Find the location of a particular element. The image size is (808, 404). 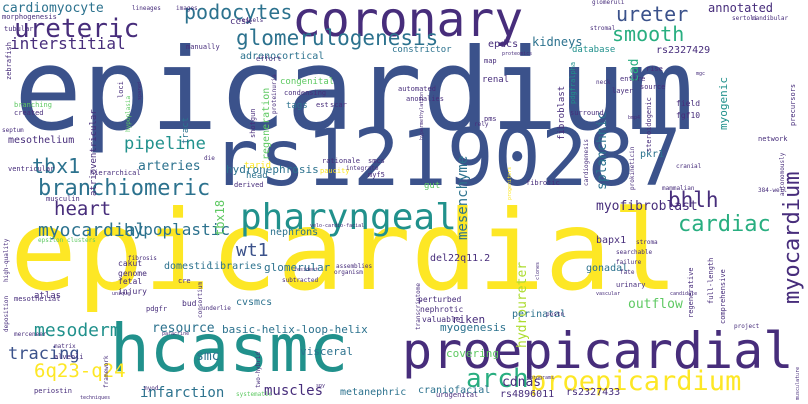

cloud-word: bud is located at coordinates (189, 303).